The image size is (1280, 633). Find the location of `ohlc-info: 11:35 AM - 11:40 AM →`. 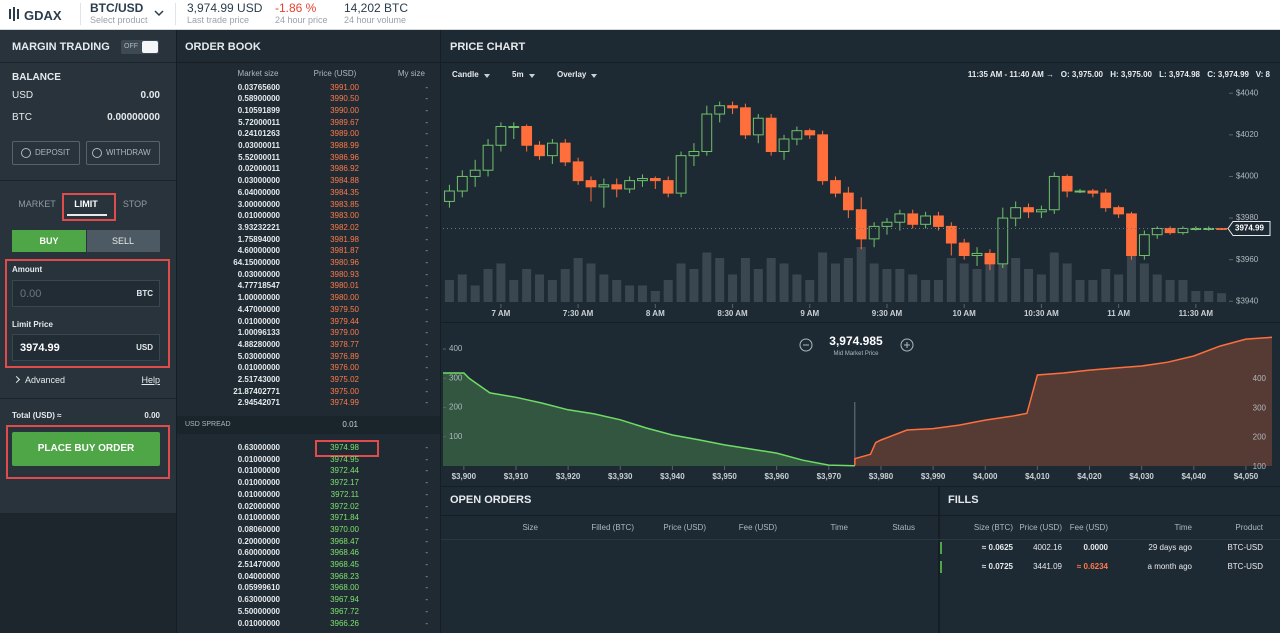

ohlc-info: 11:35 AM - 11:40 AM → is located at coordinates (1010, 74).